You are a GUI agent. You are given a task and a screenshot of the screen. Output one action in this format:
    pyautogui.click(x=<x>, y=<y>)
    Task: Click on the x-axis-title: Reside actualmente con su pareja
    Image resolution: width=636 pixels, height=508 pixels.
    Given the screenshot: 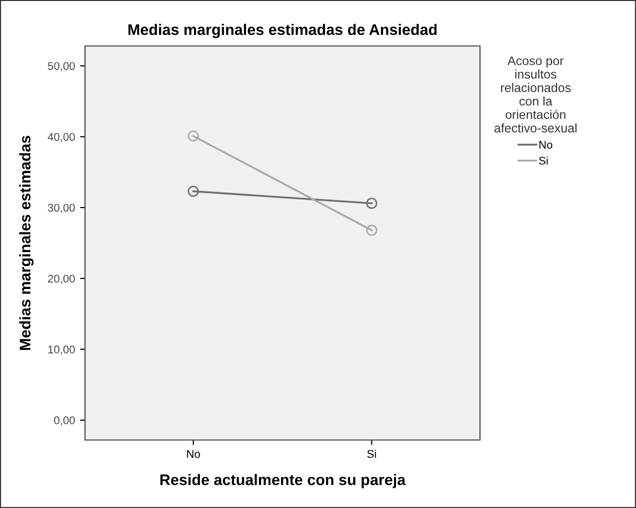 What is the action you would take?
    pyautogui.click(x=283, y=481)
    